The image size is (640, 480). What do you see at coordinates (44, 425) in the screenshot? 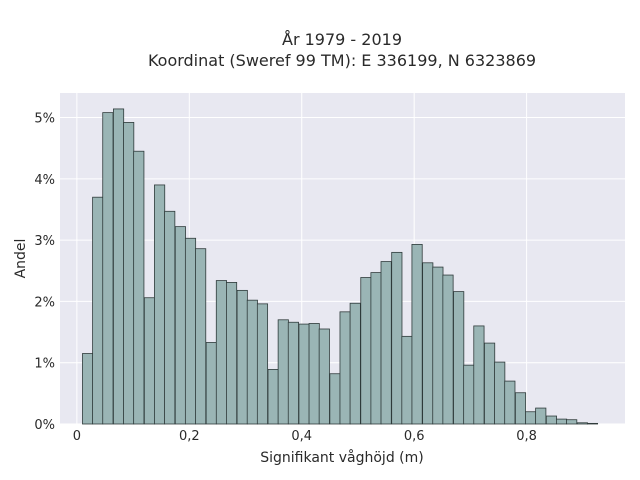
I see `y-tick-label: 0%` at bounding box center [44, 425].